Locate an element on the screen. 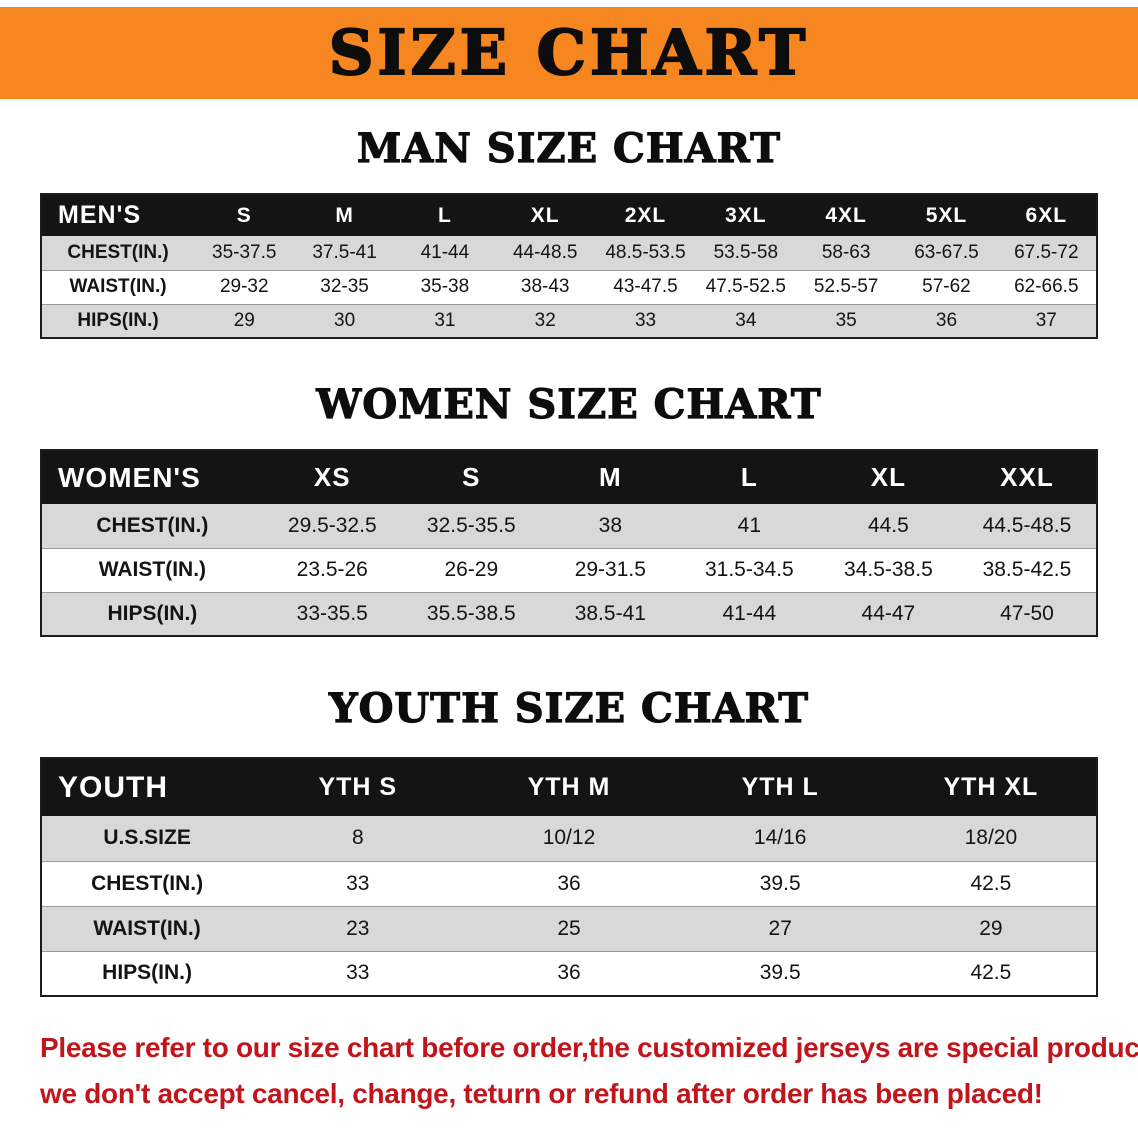 The width and height of the screenshot is (1138, 1139). size-value-cell: 29-31.5 is located at coordinates (610, 570).